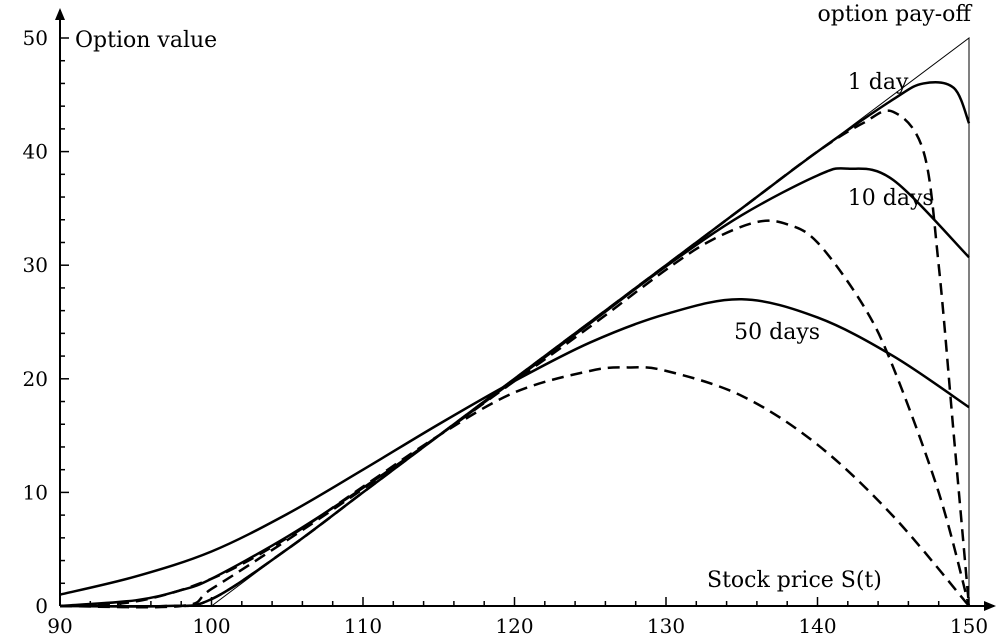 Image resolution: width=1002 pixels, height=640 pixels. Describe the element at coordinates (35, 38) in the screenshot. I see `y-tick-label-50: 50` at that location.